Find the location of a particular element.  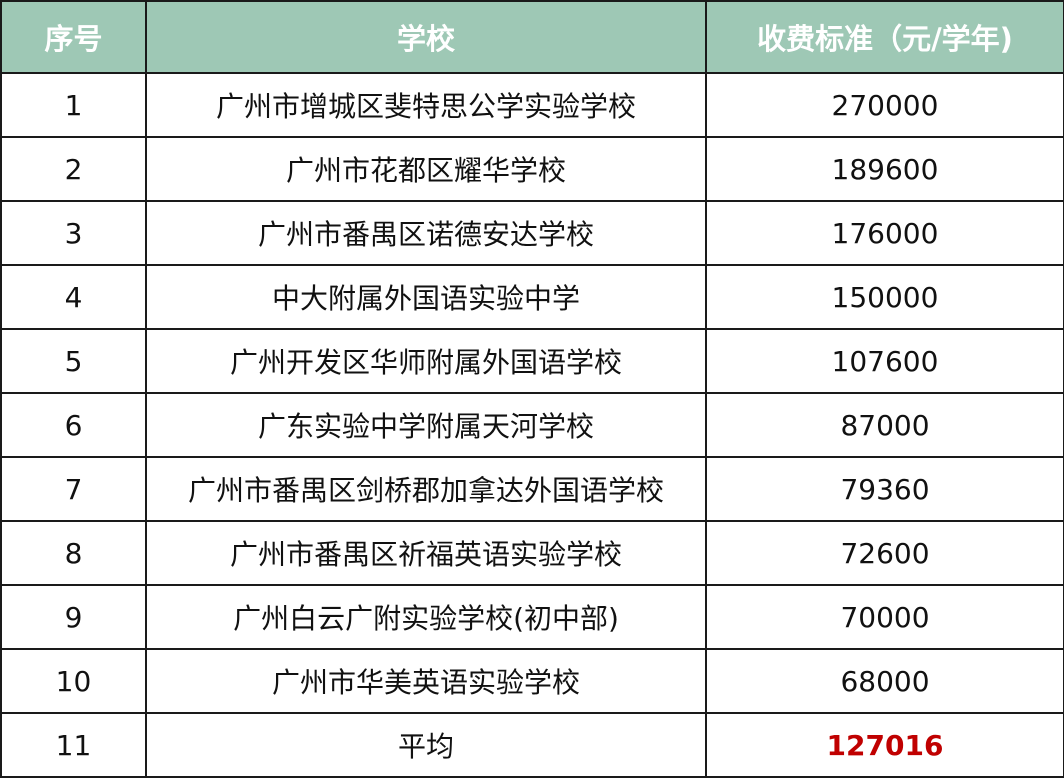

table-row: 10 广州市华美英语实验学校 68000 is located at coordinates (532, 681).